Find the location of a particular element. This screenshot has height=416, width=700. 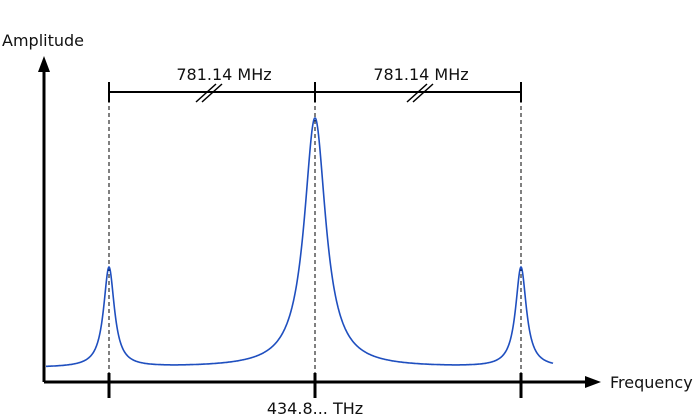

x-axis-arrow is located at coordinates (593, 382).